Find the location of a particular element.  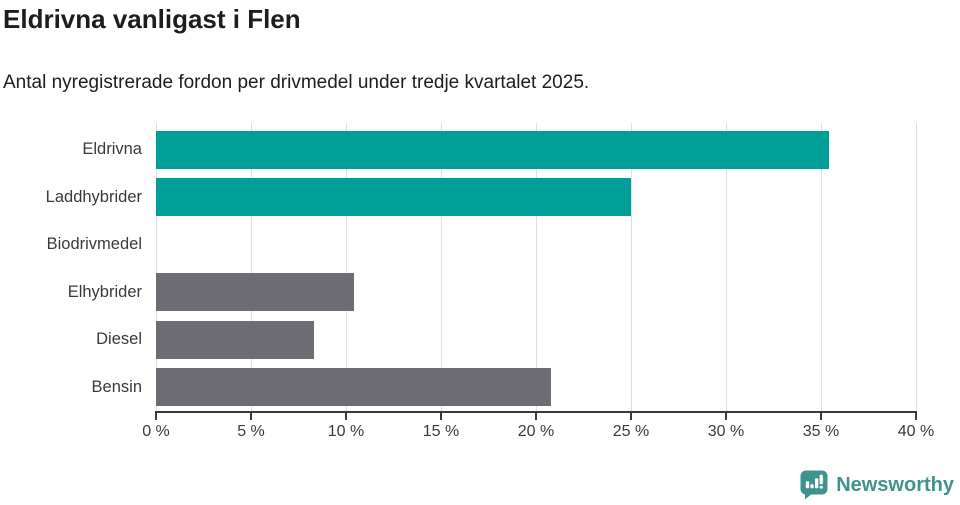

bar-laddhybrider is located at coordinates (393, 197).